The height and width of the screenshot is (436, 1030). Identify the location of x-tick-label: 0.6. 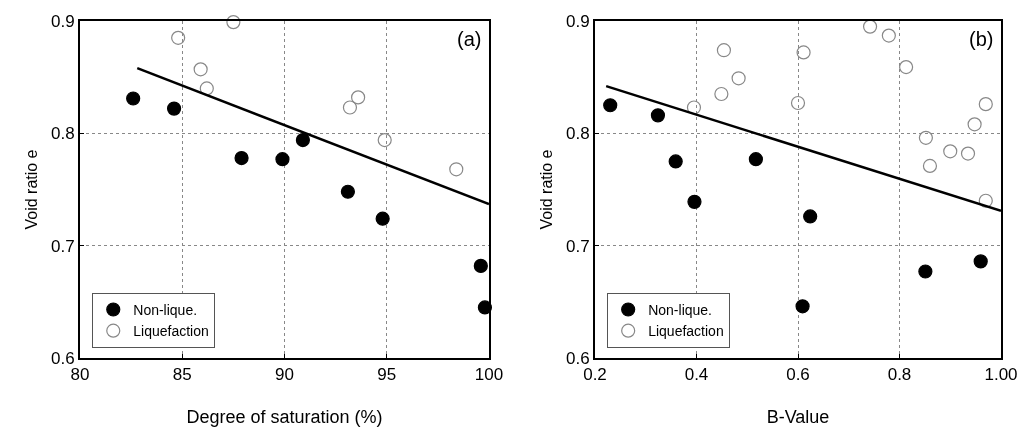
(798, 375).